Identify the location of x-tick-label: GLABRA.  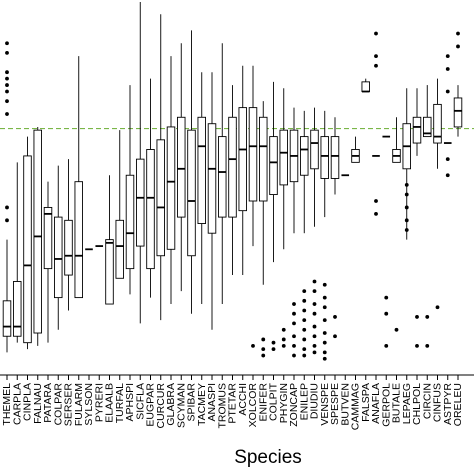
(171, 404).